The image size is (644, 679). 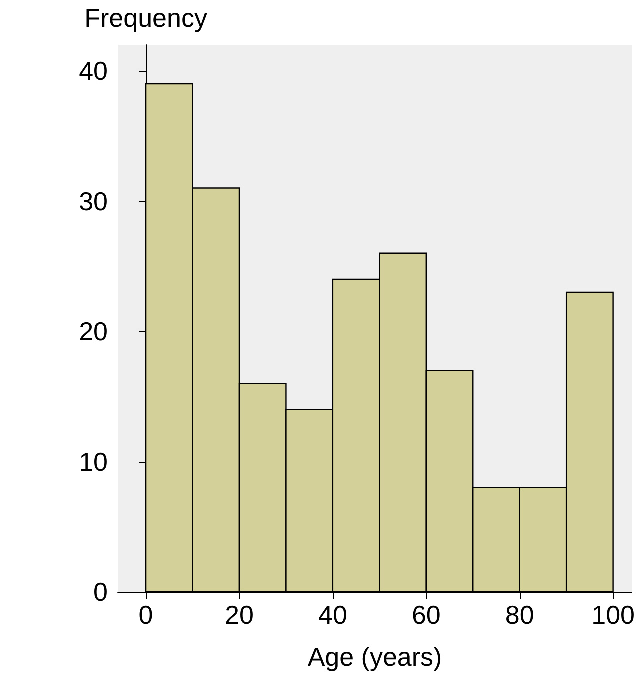 What do you see at coordinates (519, 615) in the screenshot?
I see `x-tick-label: 80` at bounding box center [519, 615].